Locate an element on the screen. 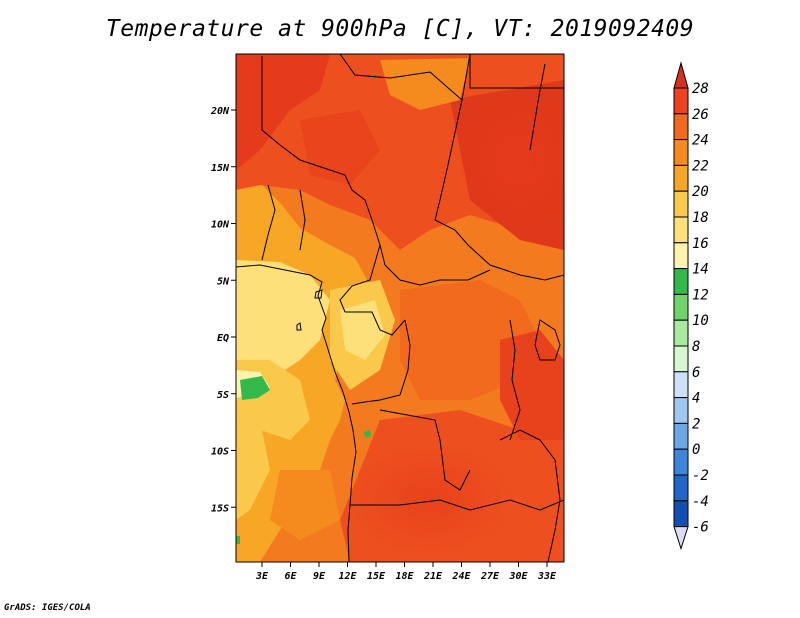 Image resolution: width=800 pixels, height=618 pixels. y-tick-label: 20N is located at coordinates (220, 111).